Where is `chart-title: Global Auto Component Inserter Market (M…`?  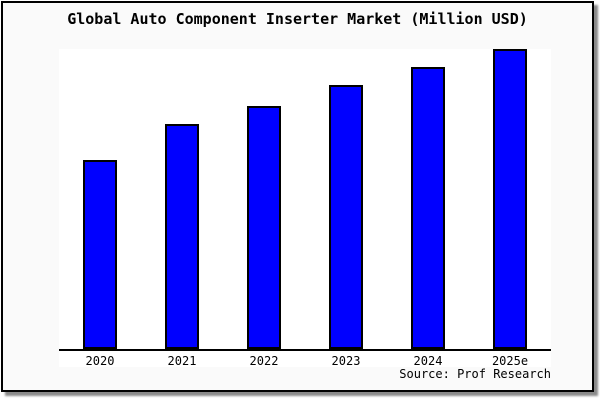
chart-title: Global Auto Component Inserter Market (M… is located at coordinates (297, 19).